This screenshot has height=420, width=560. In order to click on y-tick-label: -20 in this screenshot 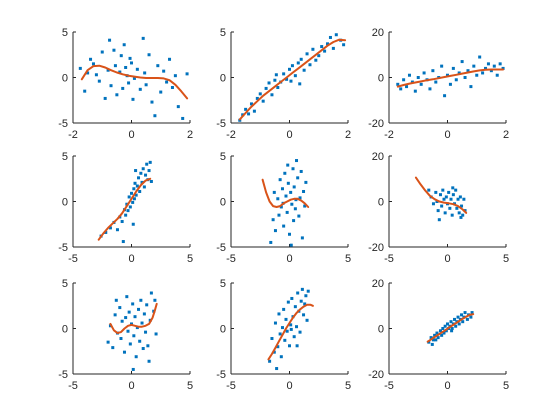, I will do `click(376, 375)`.